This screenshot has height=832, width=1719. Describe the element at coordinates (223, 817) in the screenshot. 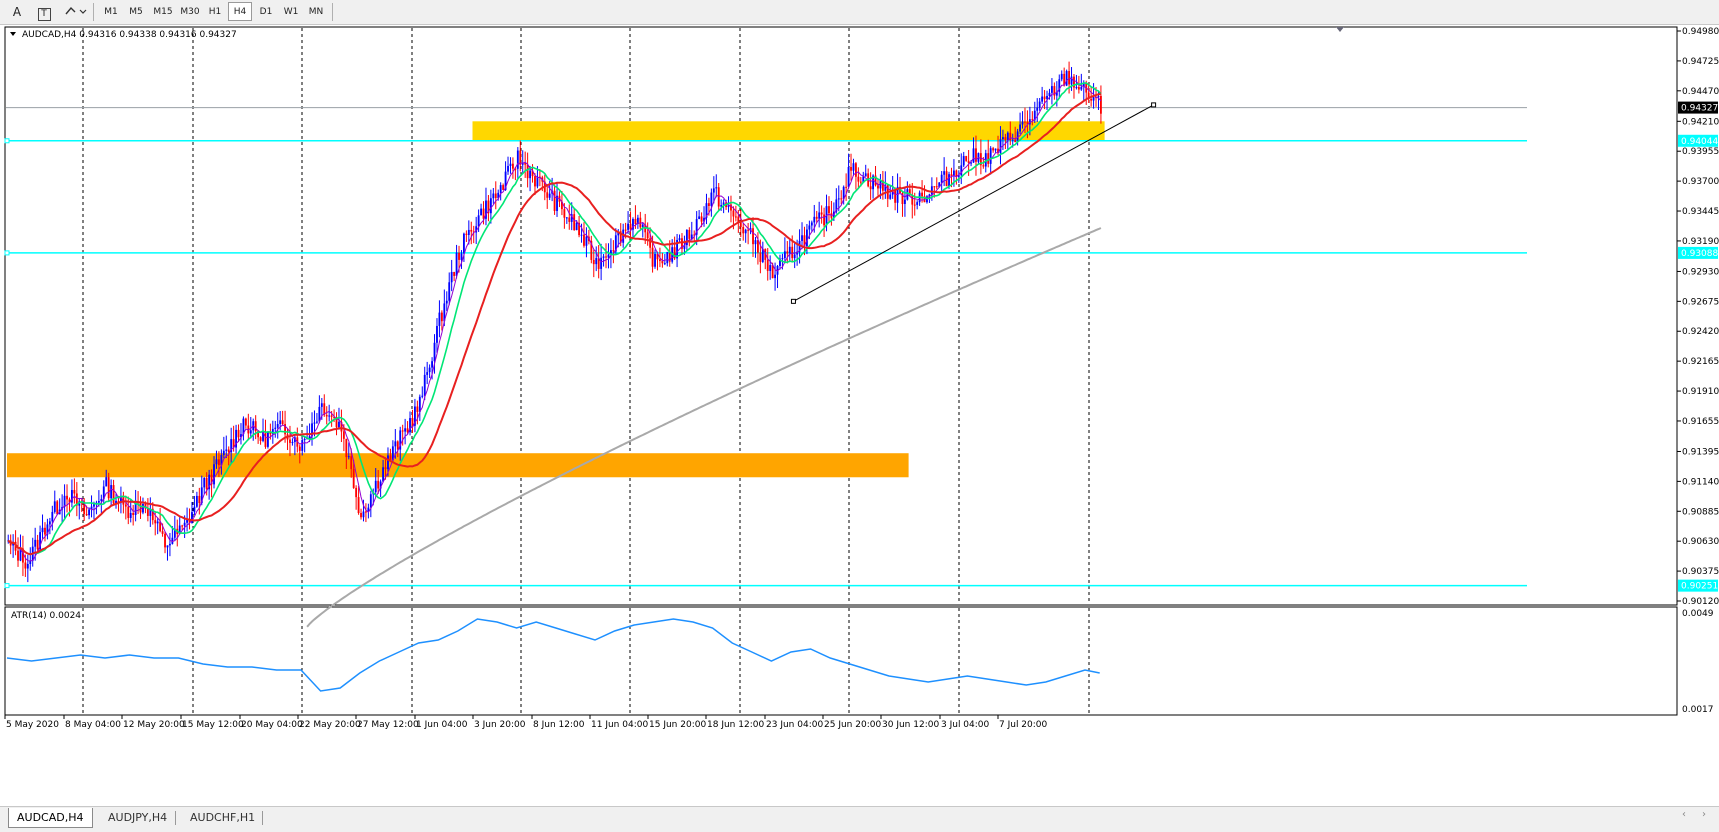

I see `tab-audchf-h1: AUDCHF,H1` at that location.